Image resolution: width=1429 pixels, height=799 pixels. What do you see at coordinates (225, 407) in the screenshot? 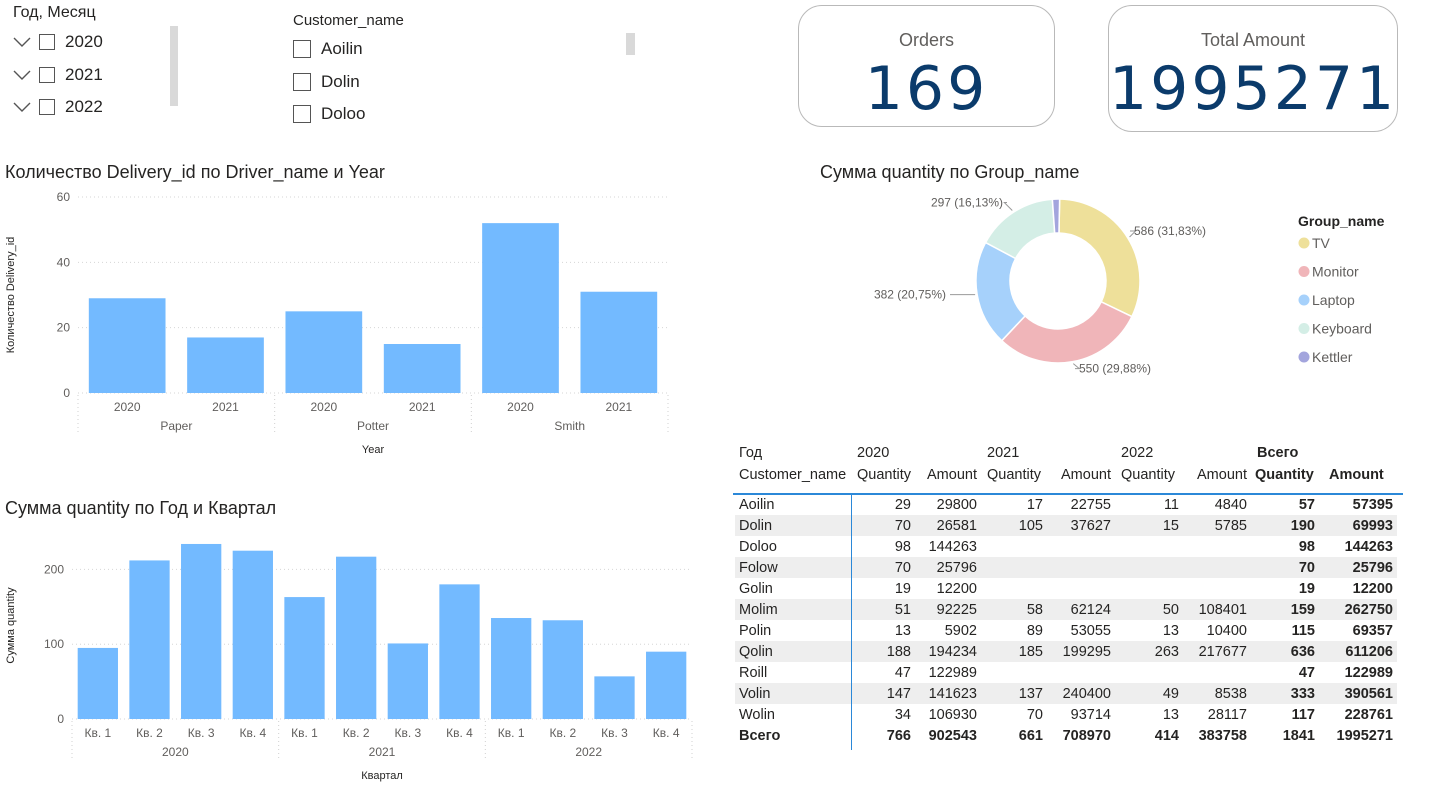
I see `x-tick-label: 2021` at bounding box center [225, 407].